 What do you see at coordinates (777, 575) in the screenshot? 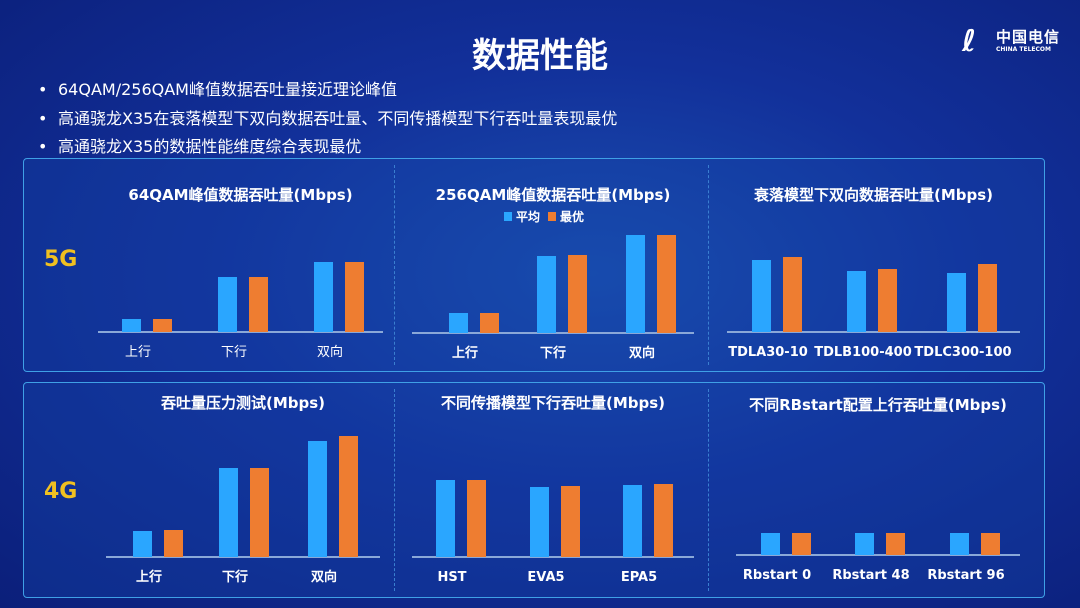
I see `x-tick-label: Rbstart 0` at bounding box center [777, 575].